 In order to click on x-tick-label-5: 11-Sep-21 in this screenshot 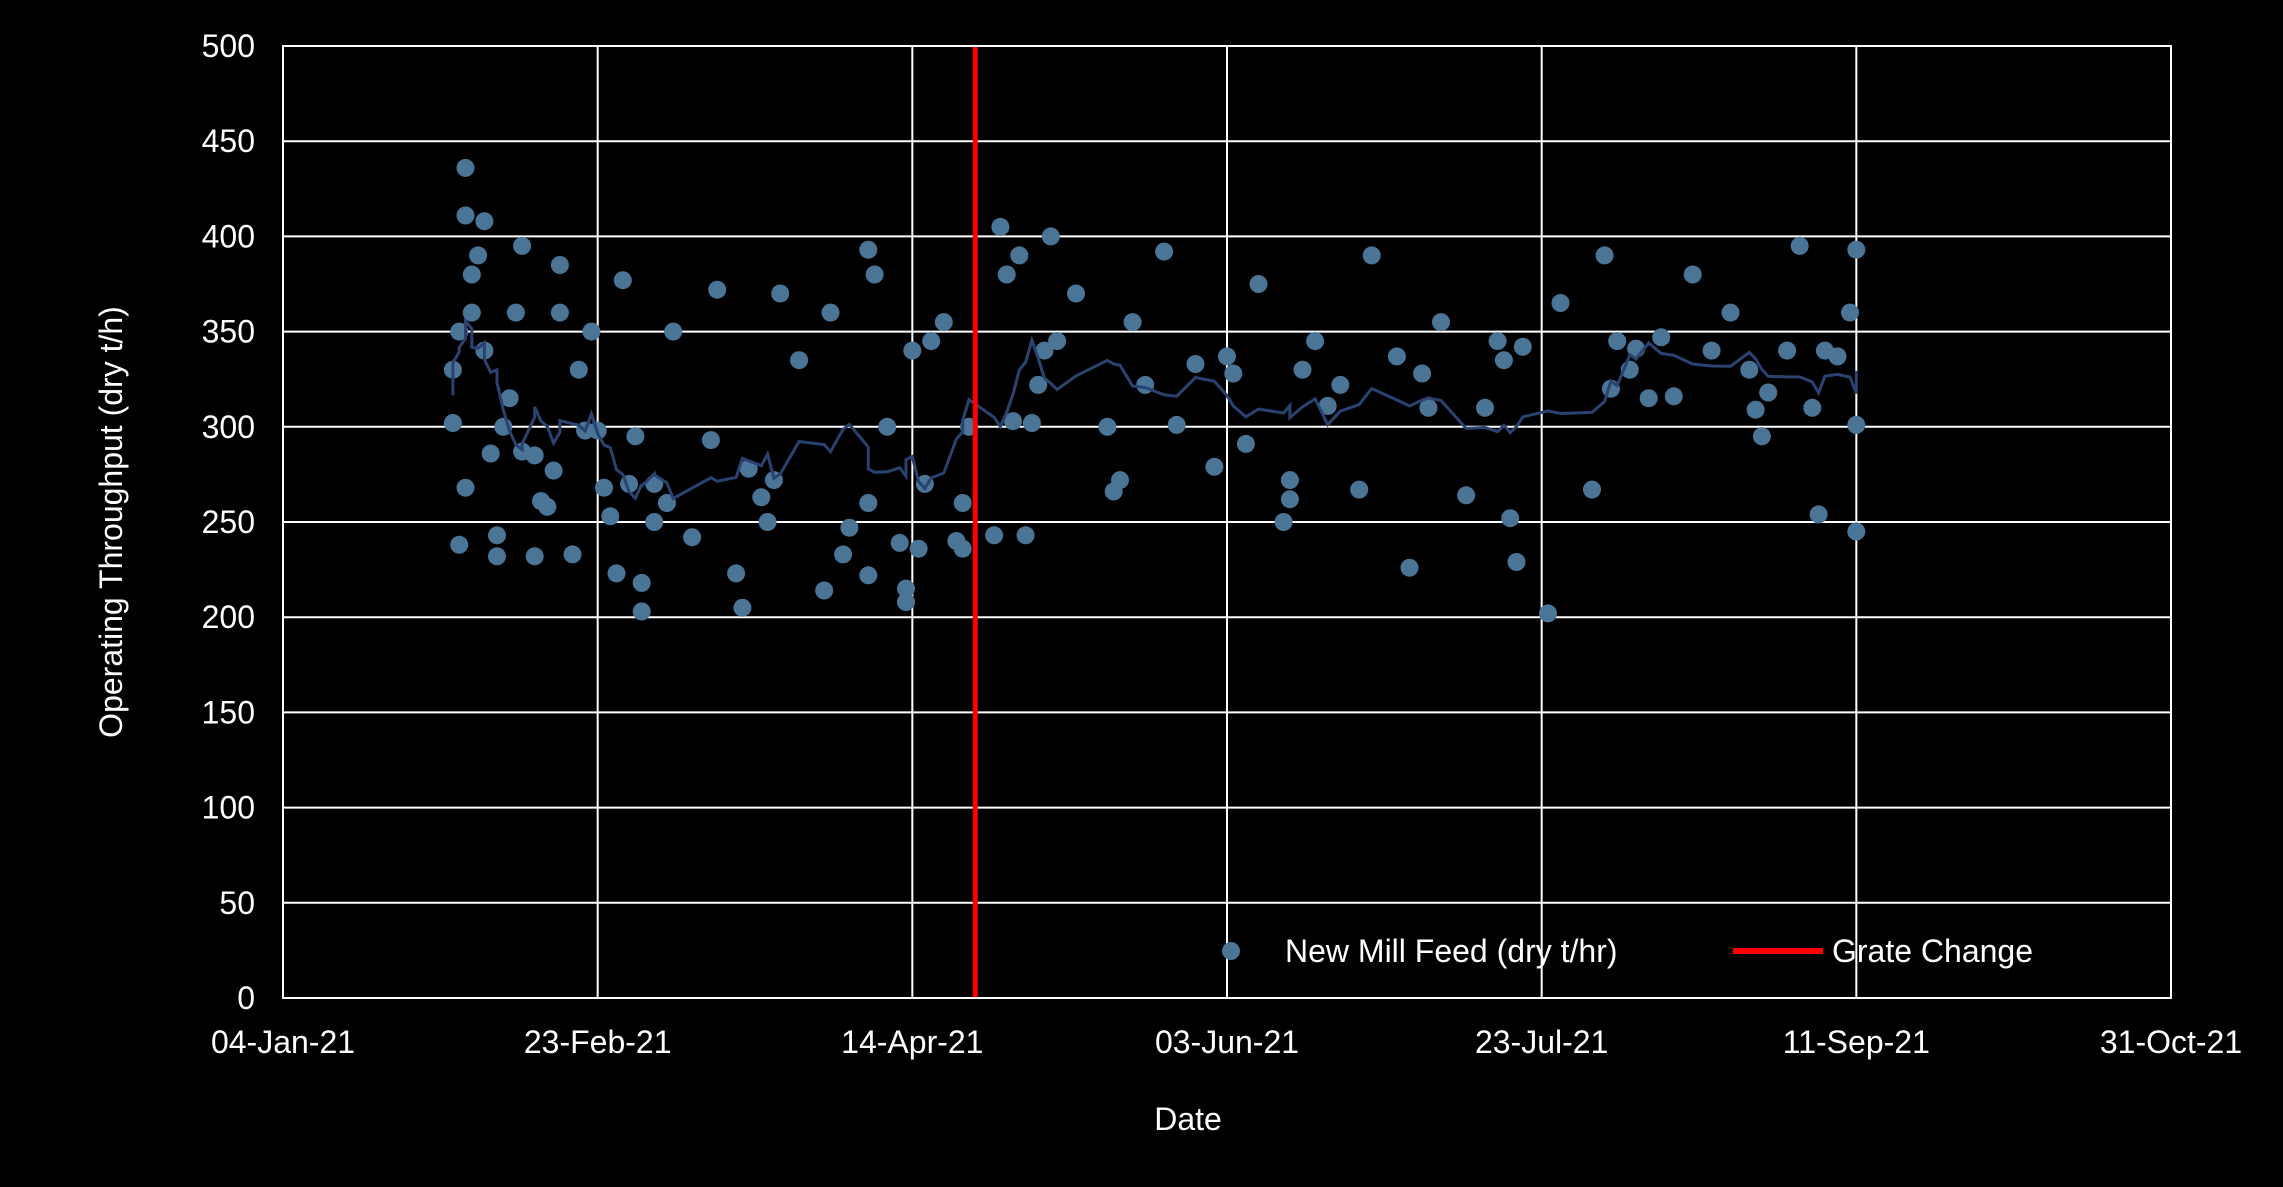, I will do `click(1856, 1042)`.